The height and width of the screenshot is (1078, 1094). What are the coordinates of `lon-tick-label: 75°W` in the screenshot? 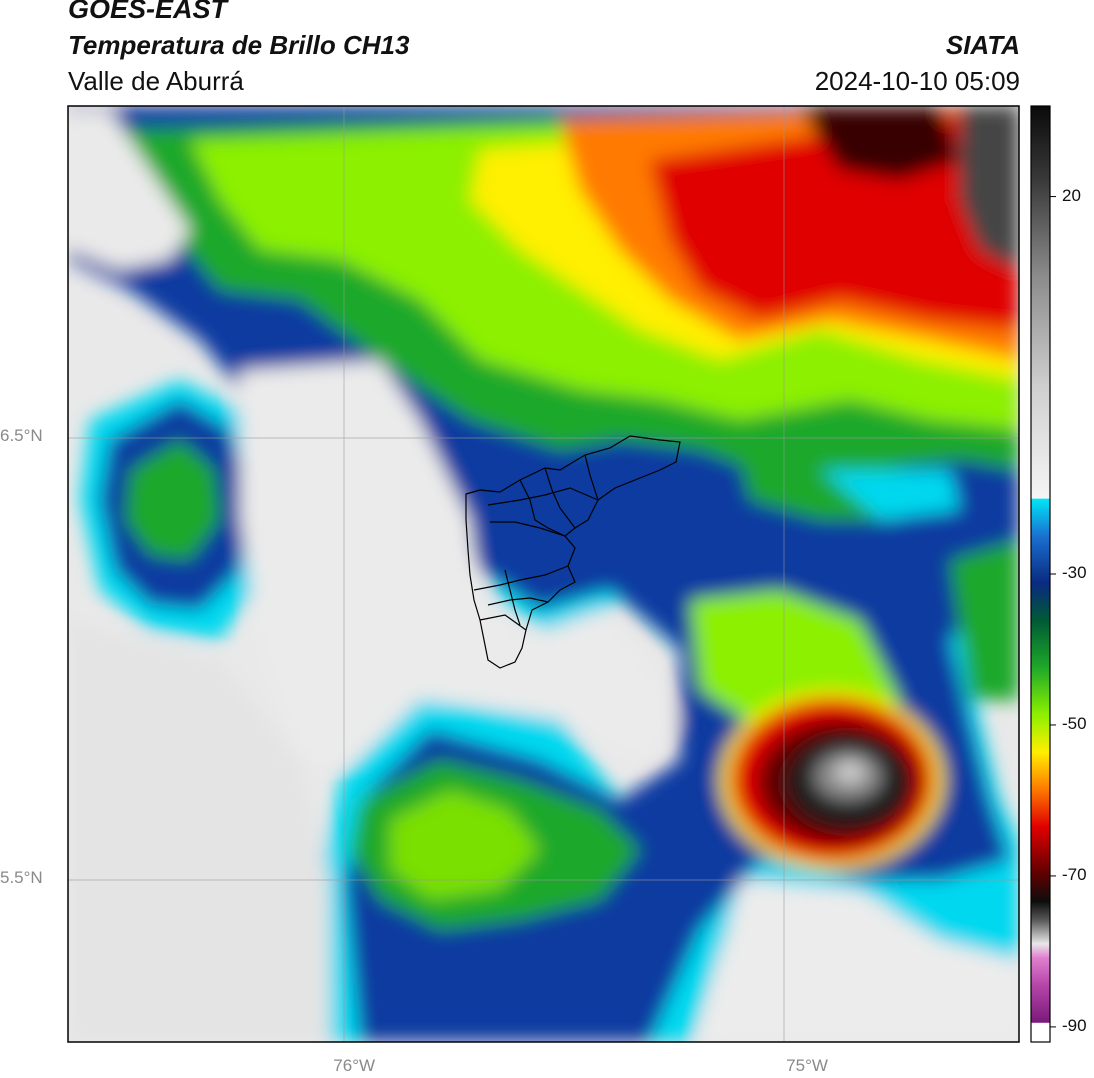 It's located at (807, 1065).